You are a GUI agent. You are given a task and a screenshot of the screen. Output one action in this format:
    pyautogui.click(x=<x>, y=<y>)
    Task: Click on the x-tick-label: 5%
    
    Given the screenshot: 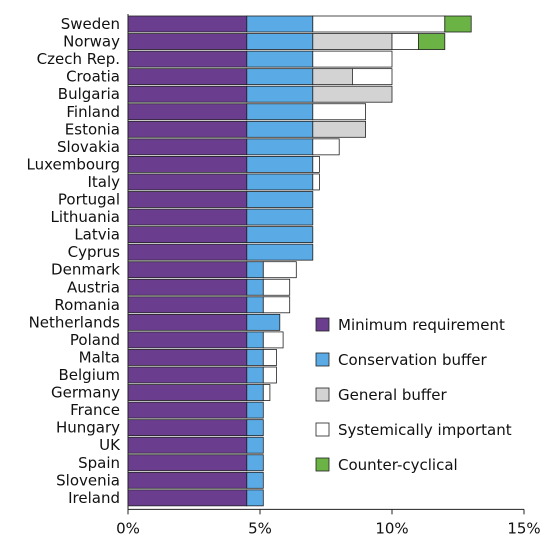 What is the action you would take?
    pyautogui.click(x=260, y=528)
    